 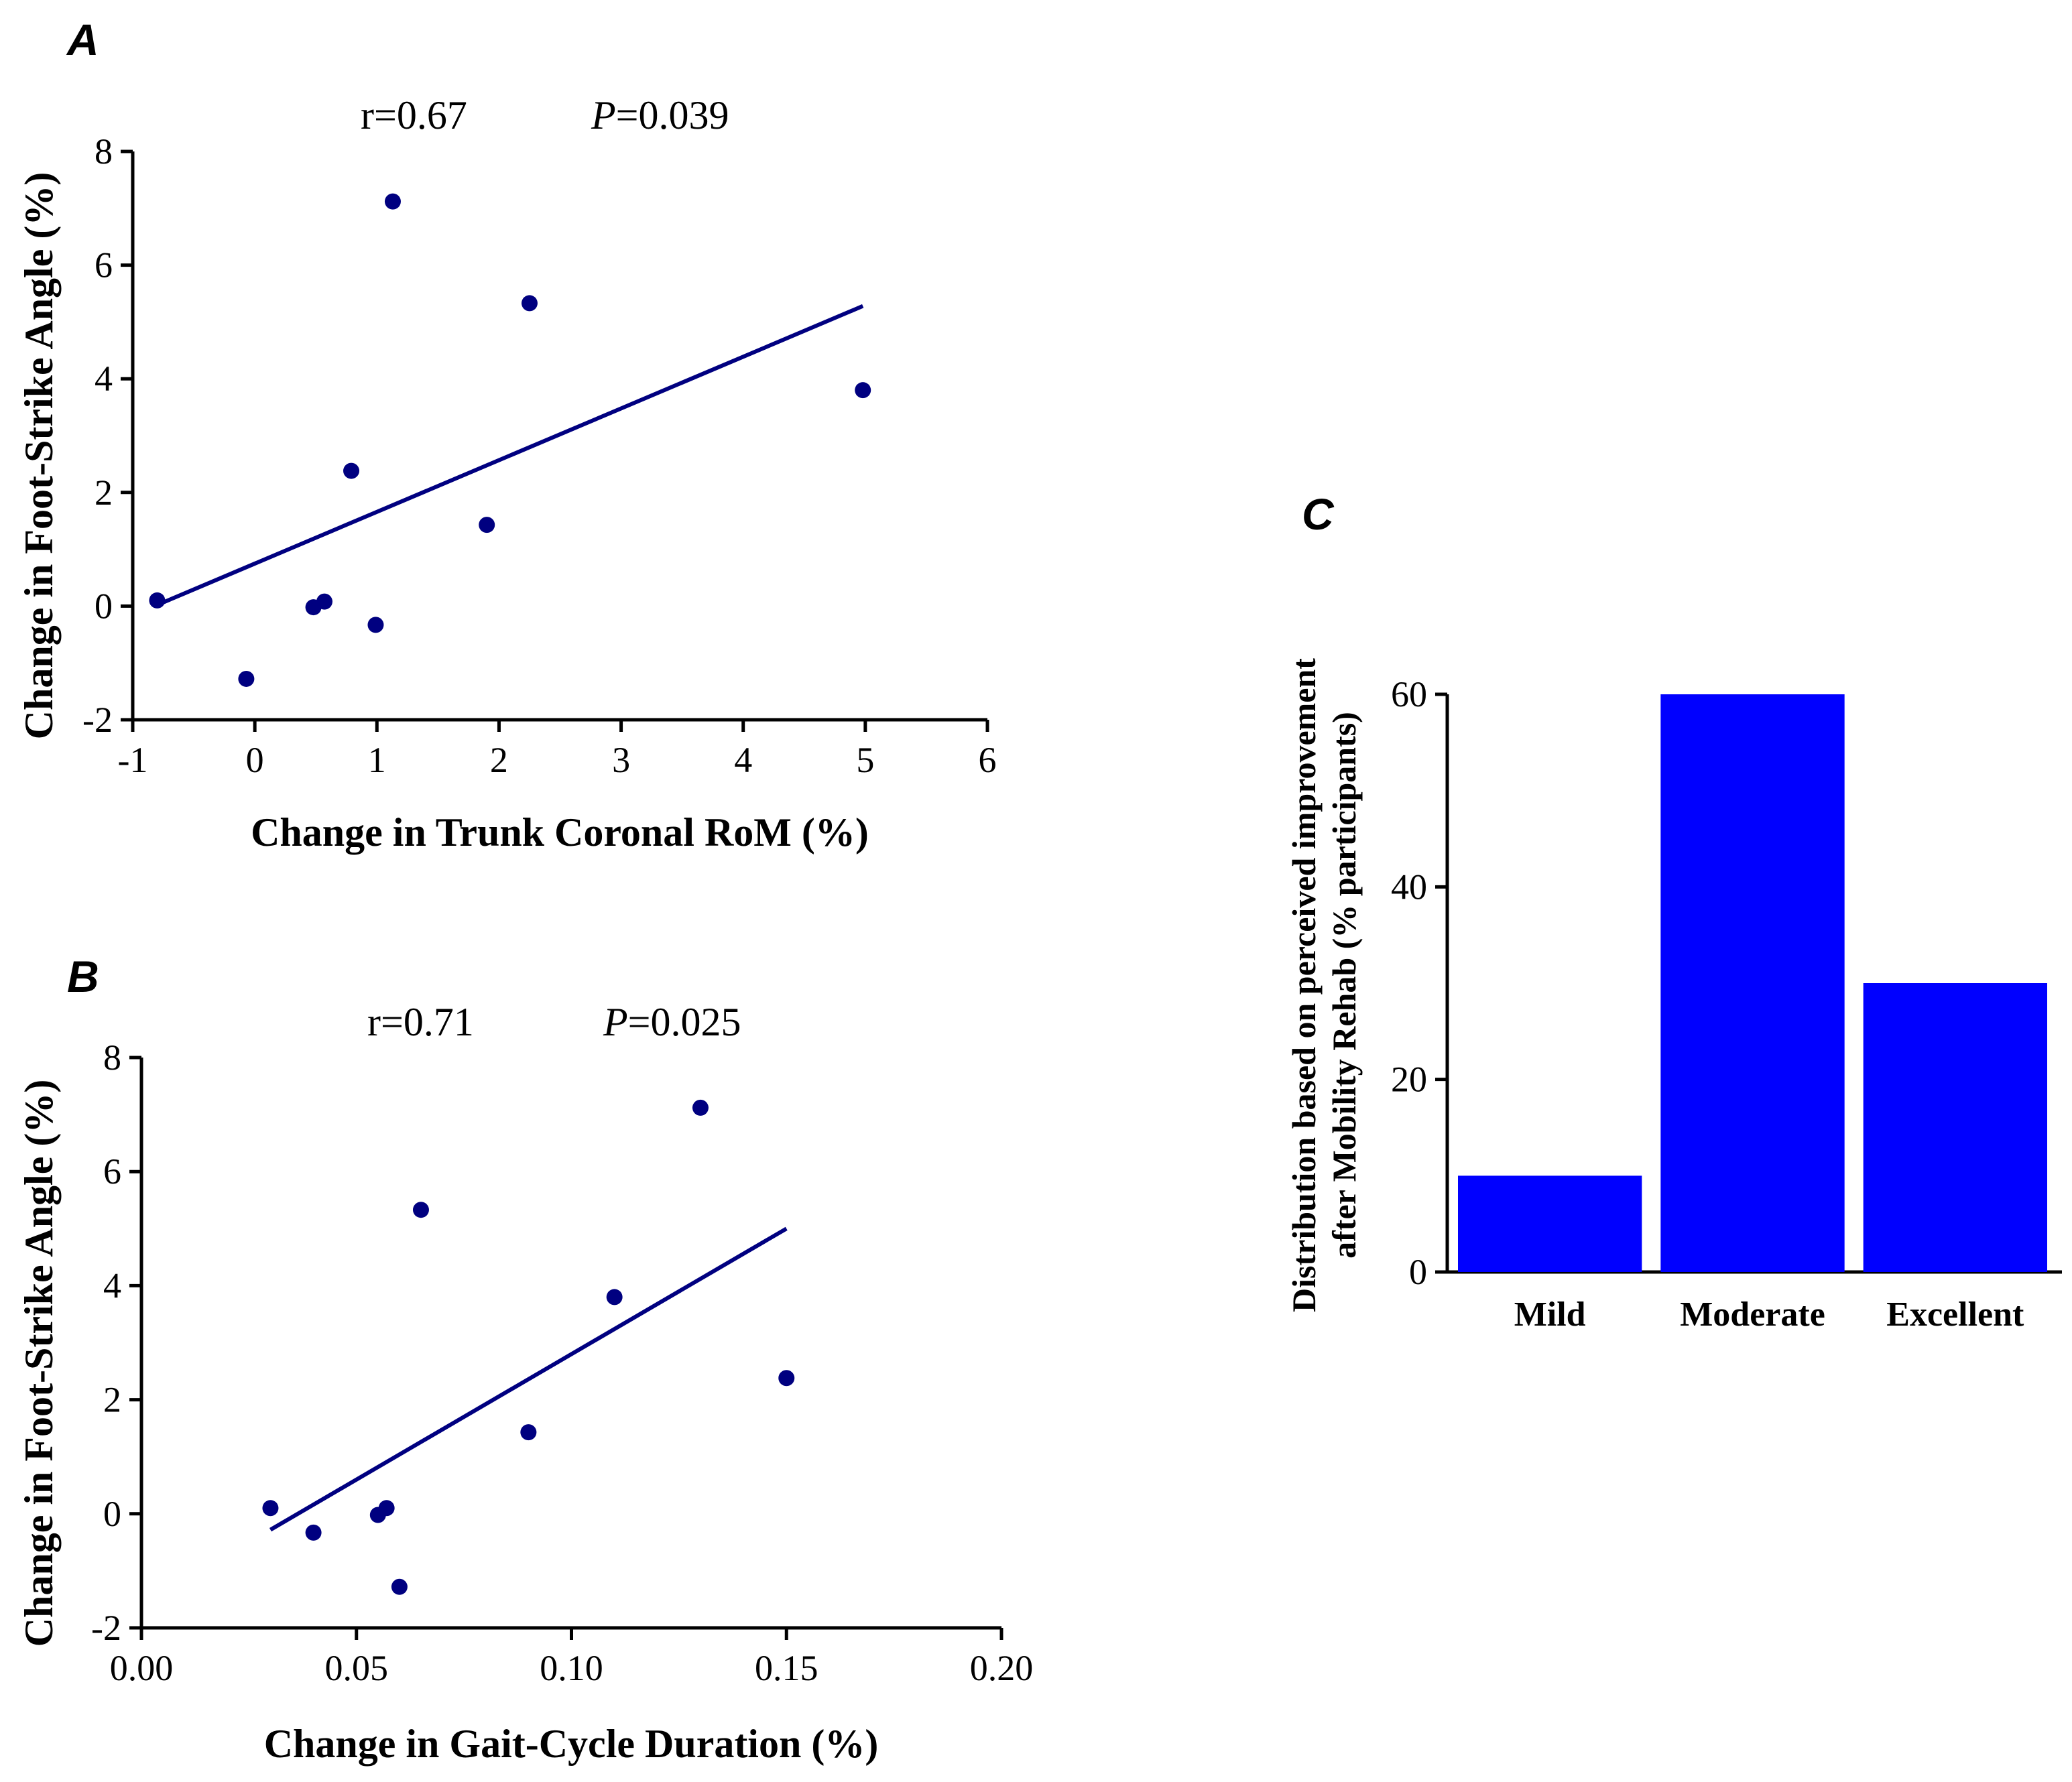 What do you see at coordinates (743, 760) in the screenshot?
I see `x-tick-label: 4` at bounding box center [743, 760].